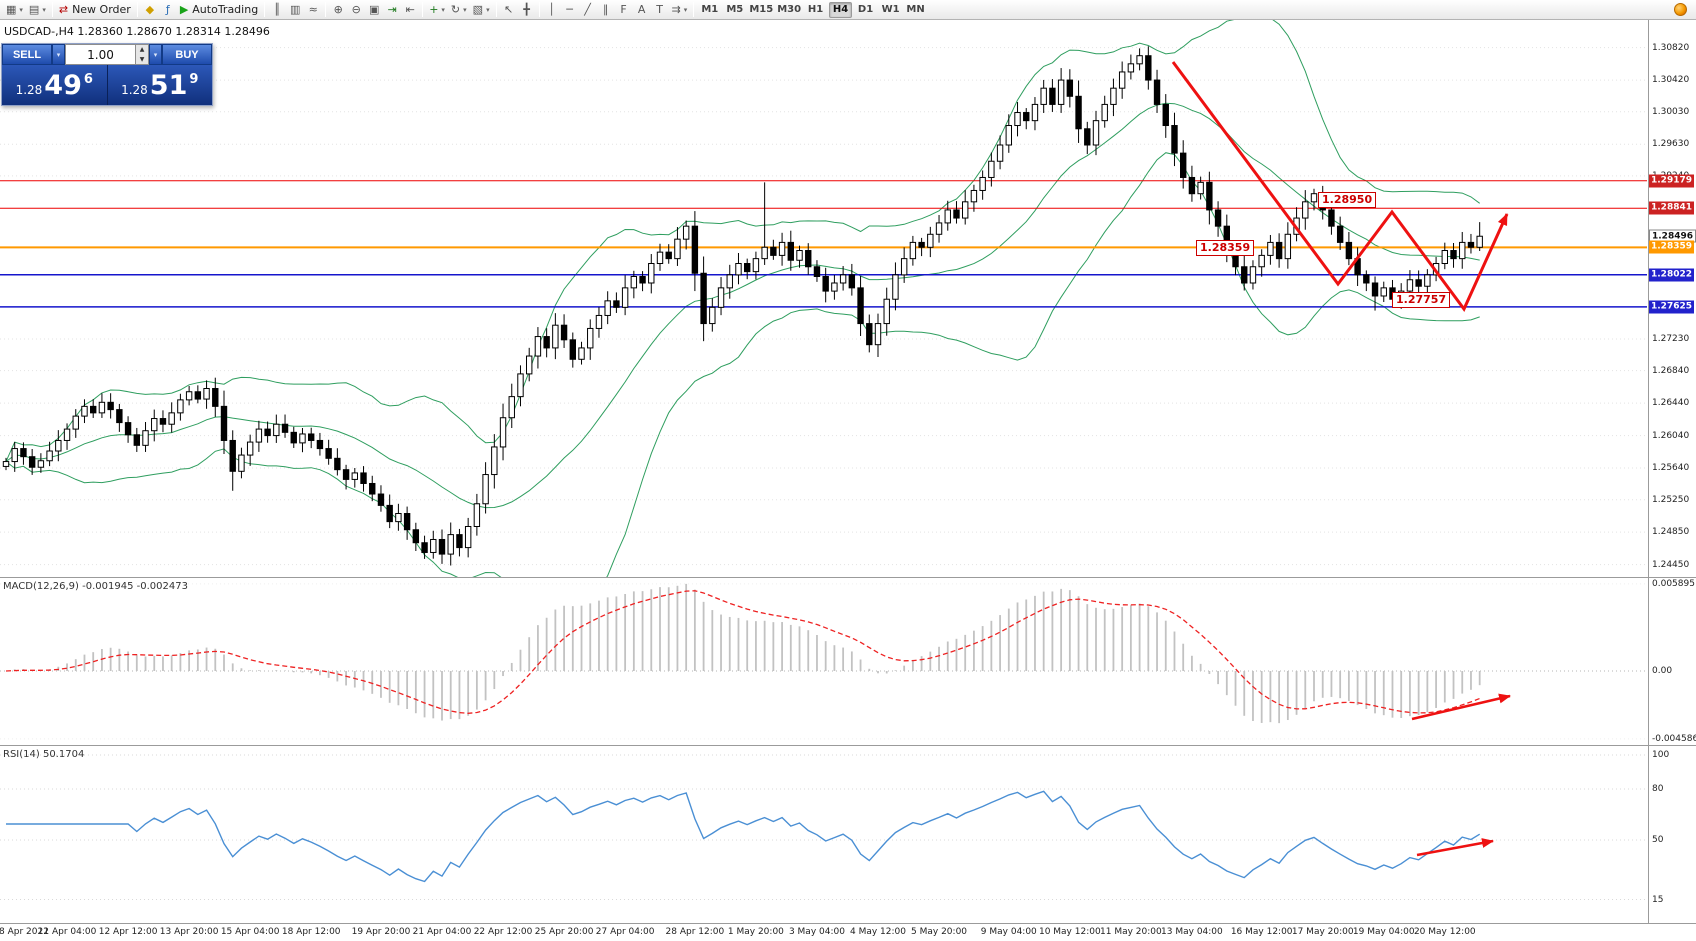 This screenshot has height=941, width=1696. What do you see at coordinates (410, 9) in the screenshot?
I see `chart-shift-icon: ⇤` at bounding box center [410, 9].